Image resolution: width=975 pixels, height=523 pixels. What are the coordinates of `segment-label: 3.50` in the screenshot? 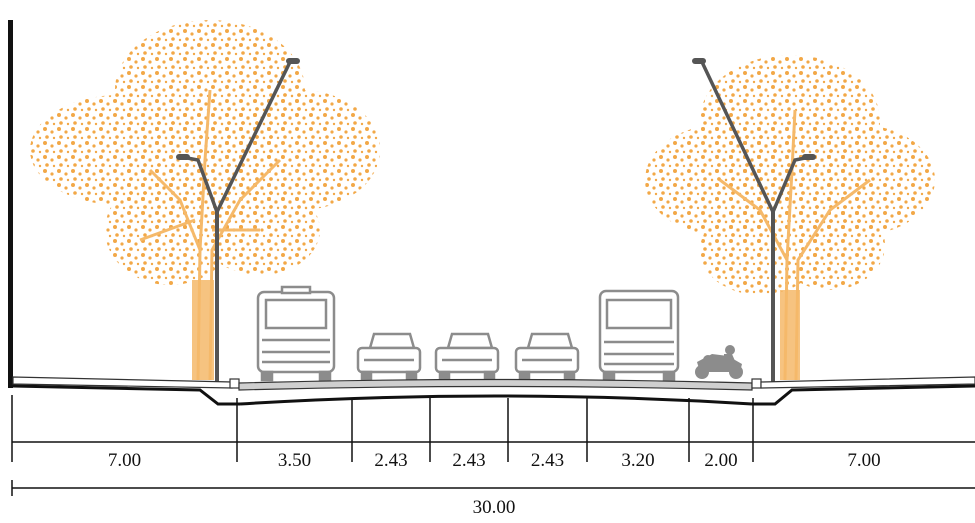 It's located at (294, 460).